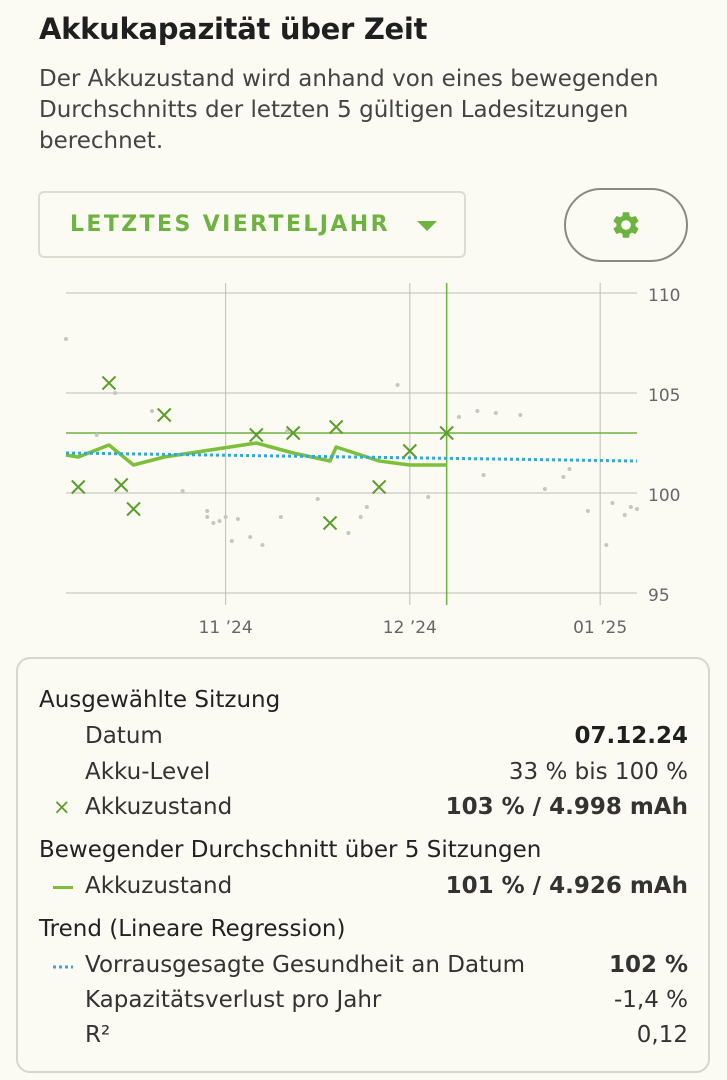 The image size is (727, 1080). What do you see at coordinates (664, 296) in the screenshot?
I see `y-tick-label: 110` at bounding box center [664, 296].